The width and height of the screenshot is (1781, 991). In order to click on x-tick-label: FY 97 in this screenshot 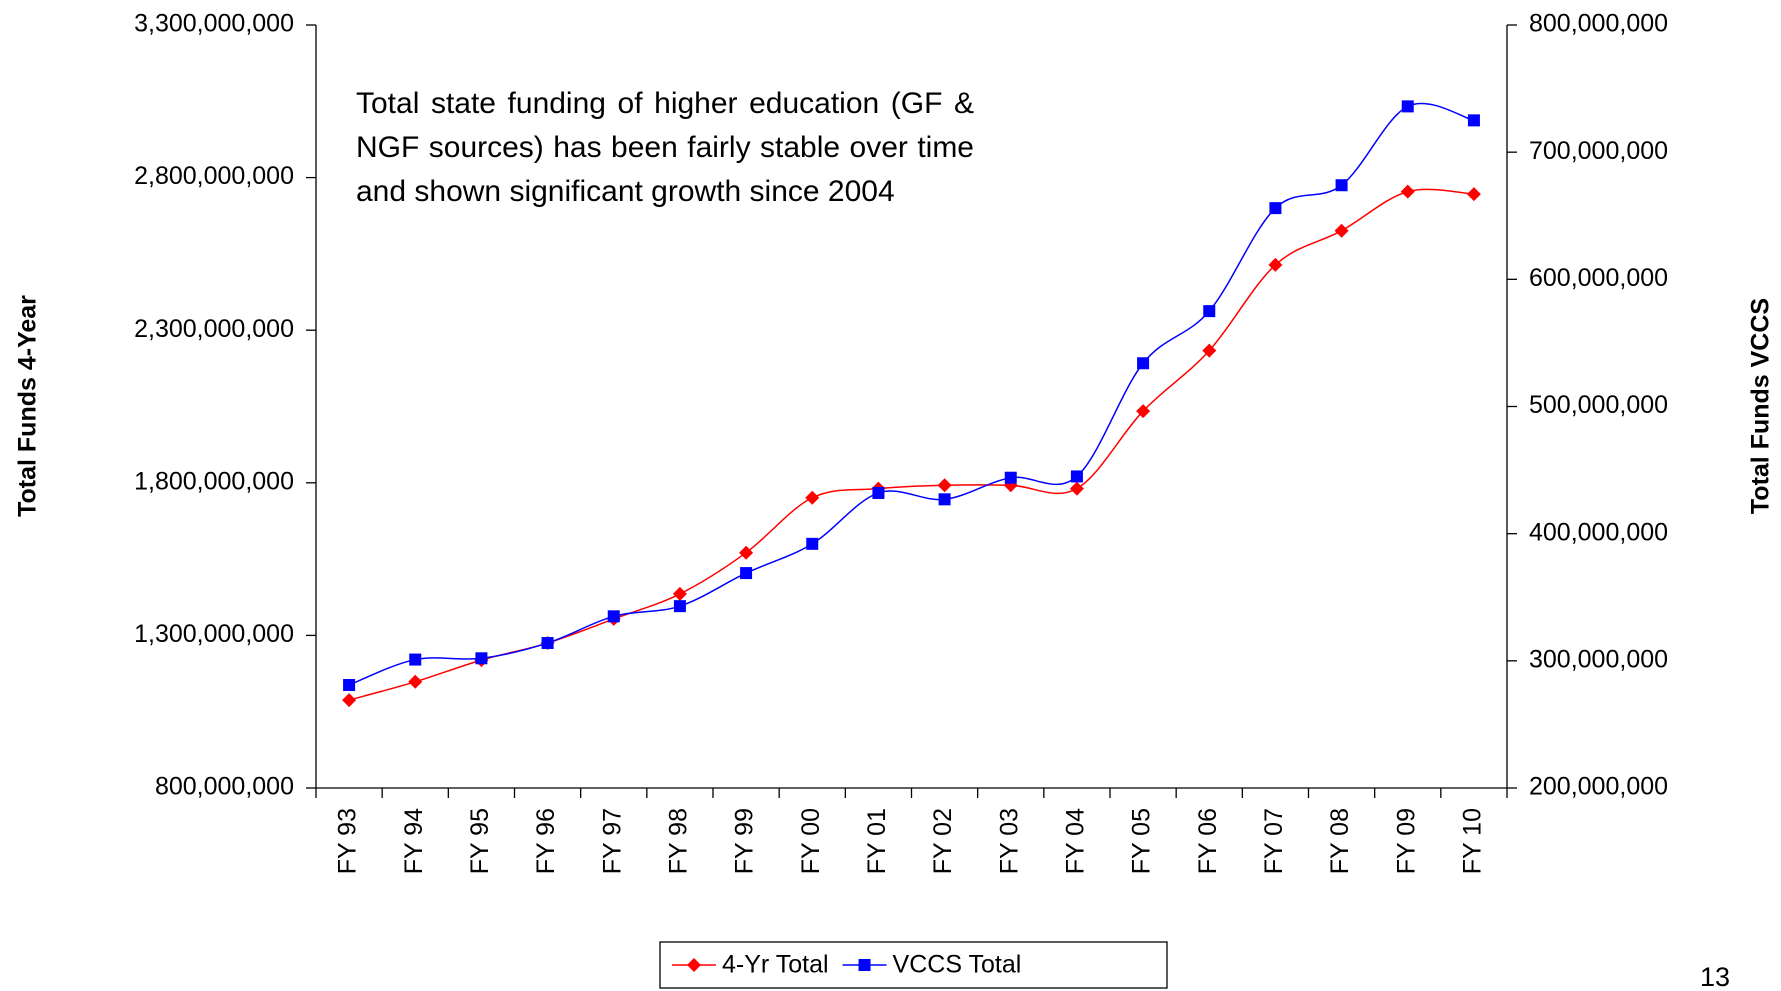, I will do `click(612, 841)`.